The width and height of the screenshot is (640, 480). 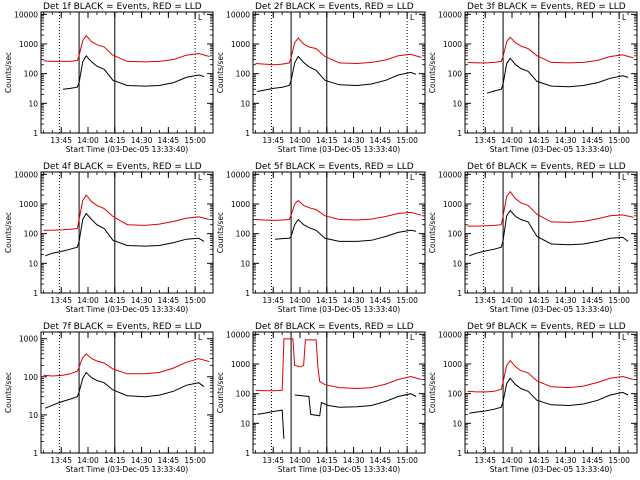 What do you see at coordinates (546, 327) in the screenshot?
I see `panel-title: Det 9f BLACK = Events, RED = LLD` at bounding box center [546, 327].